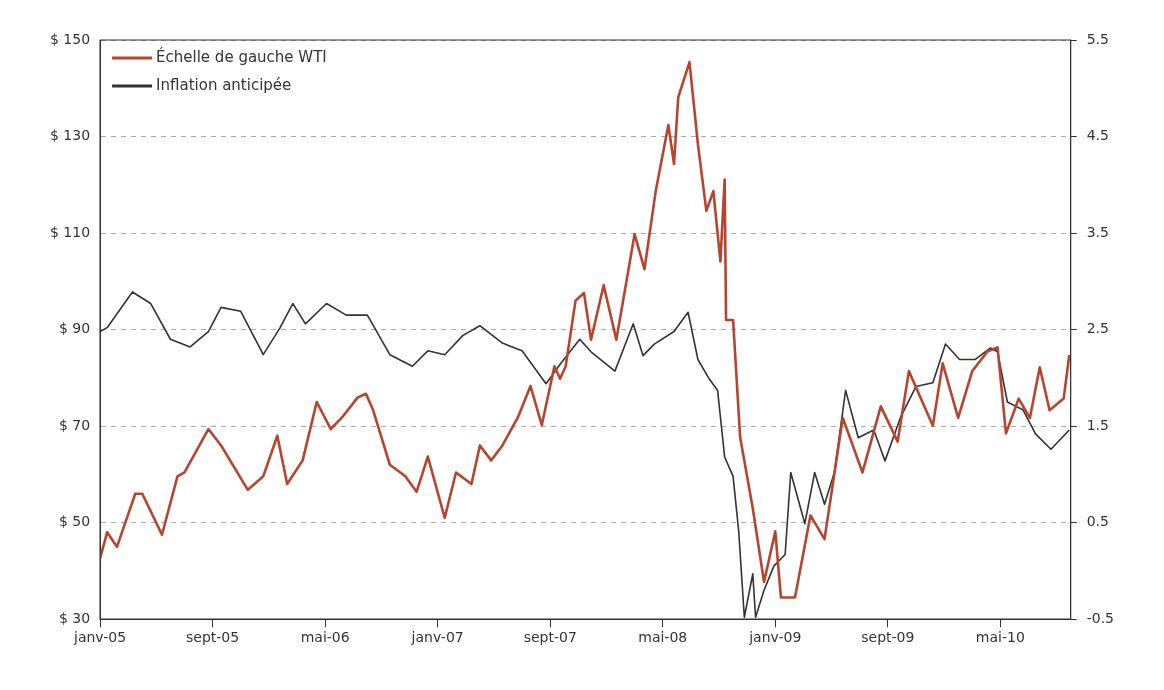 This screenshot has width=1164, height=690. Describe the element at coordinates (1097, 424) in the screenshot. I see `y2-tick-label: 1.5` at that location.